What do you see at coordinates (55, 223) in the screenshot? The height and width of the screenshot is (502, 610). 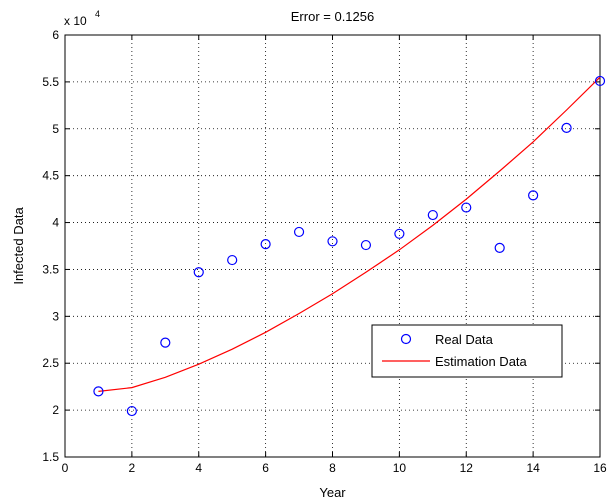 I see `y-tick-label: 4` at bounding box center [55, 223].